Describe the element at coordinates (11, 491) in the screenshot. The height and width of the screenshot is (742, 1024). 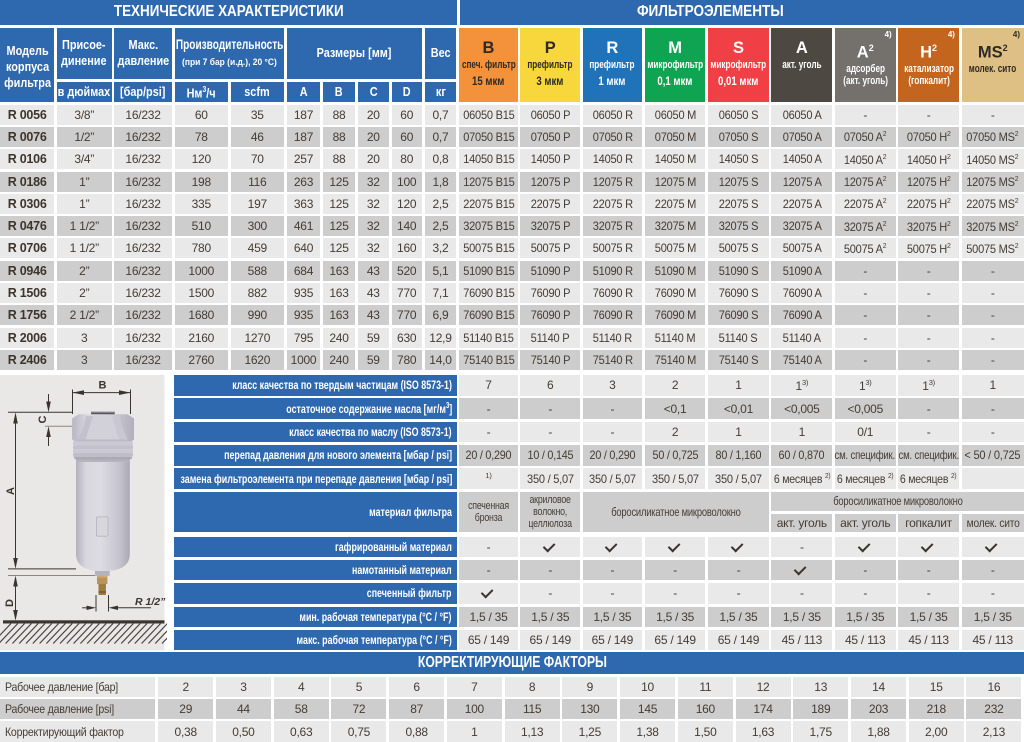
I see `svg-text: A` at that location.